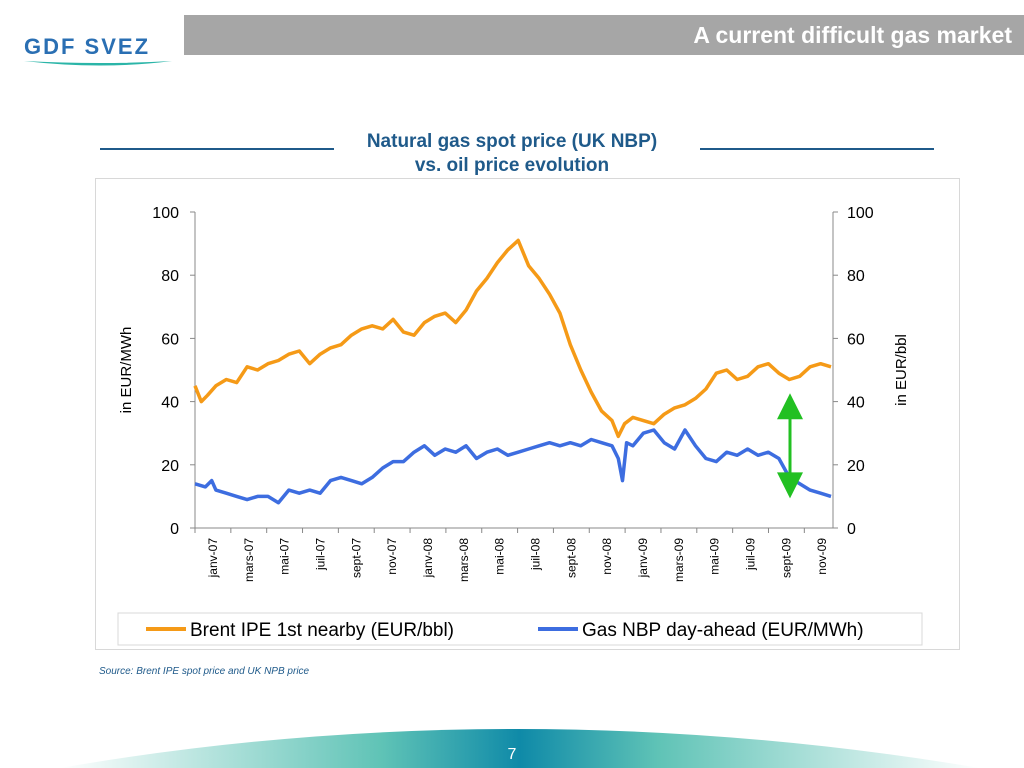 This screenshot has width=1024, height=768. Describe the element at coordinates (213, 558) in the screenshot. I see `x-tick-label: janv-07` at that location.